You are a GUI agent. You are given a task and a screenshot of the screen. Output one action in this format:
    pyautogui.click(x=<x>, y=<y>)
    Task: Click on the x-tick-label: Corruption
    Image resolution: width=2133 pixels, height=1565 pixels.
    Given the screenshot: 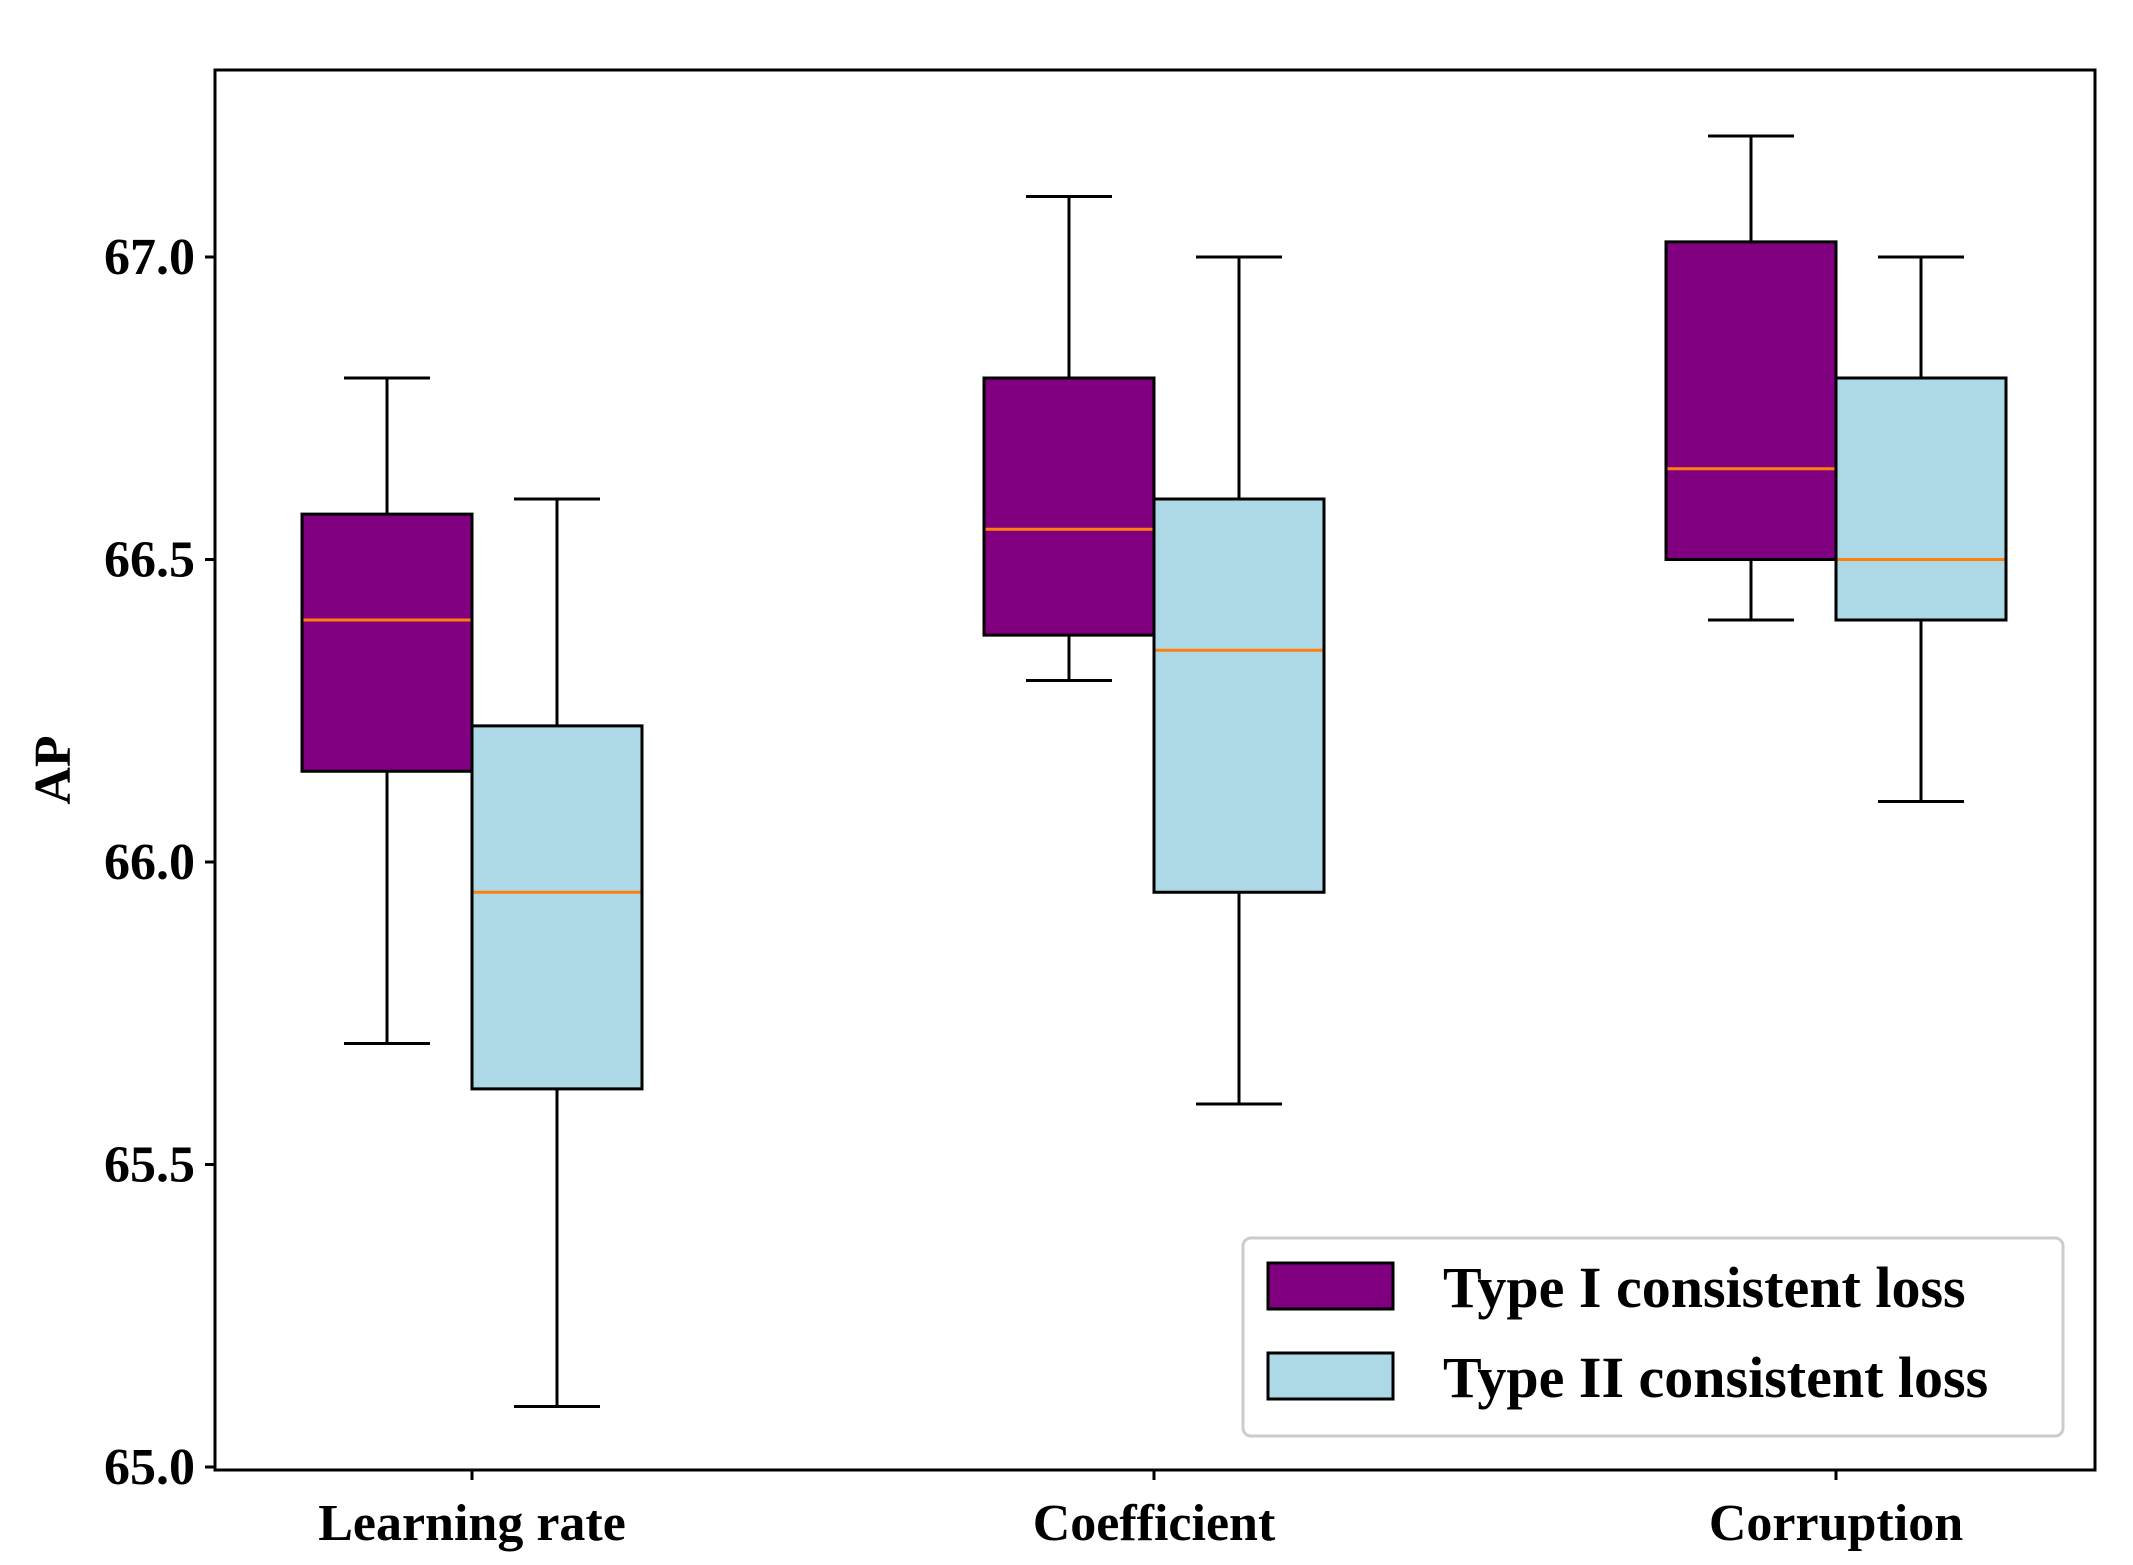 What is the action you would take?
    pyautogui.click(x=1836, y=1523)
    